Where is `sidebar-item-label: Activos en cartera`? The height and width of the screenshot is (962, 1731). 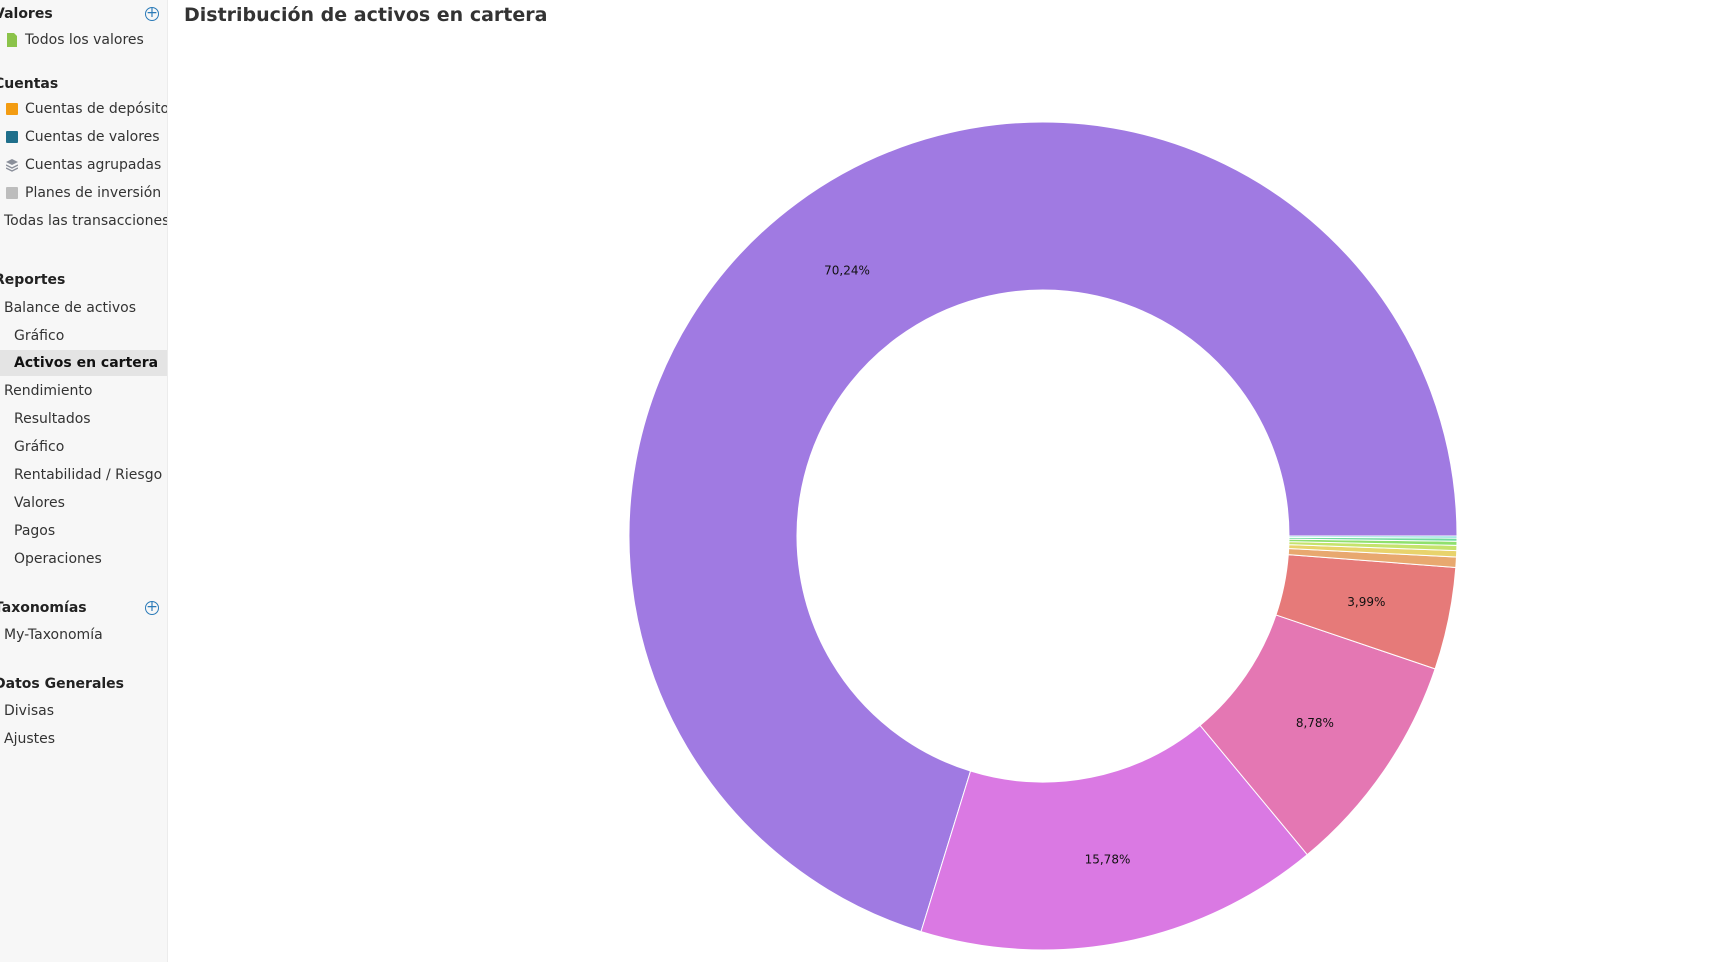
sidebar-item-label: Activos en cartera is located at coordinates (86, 363).